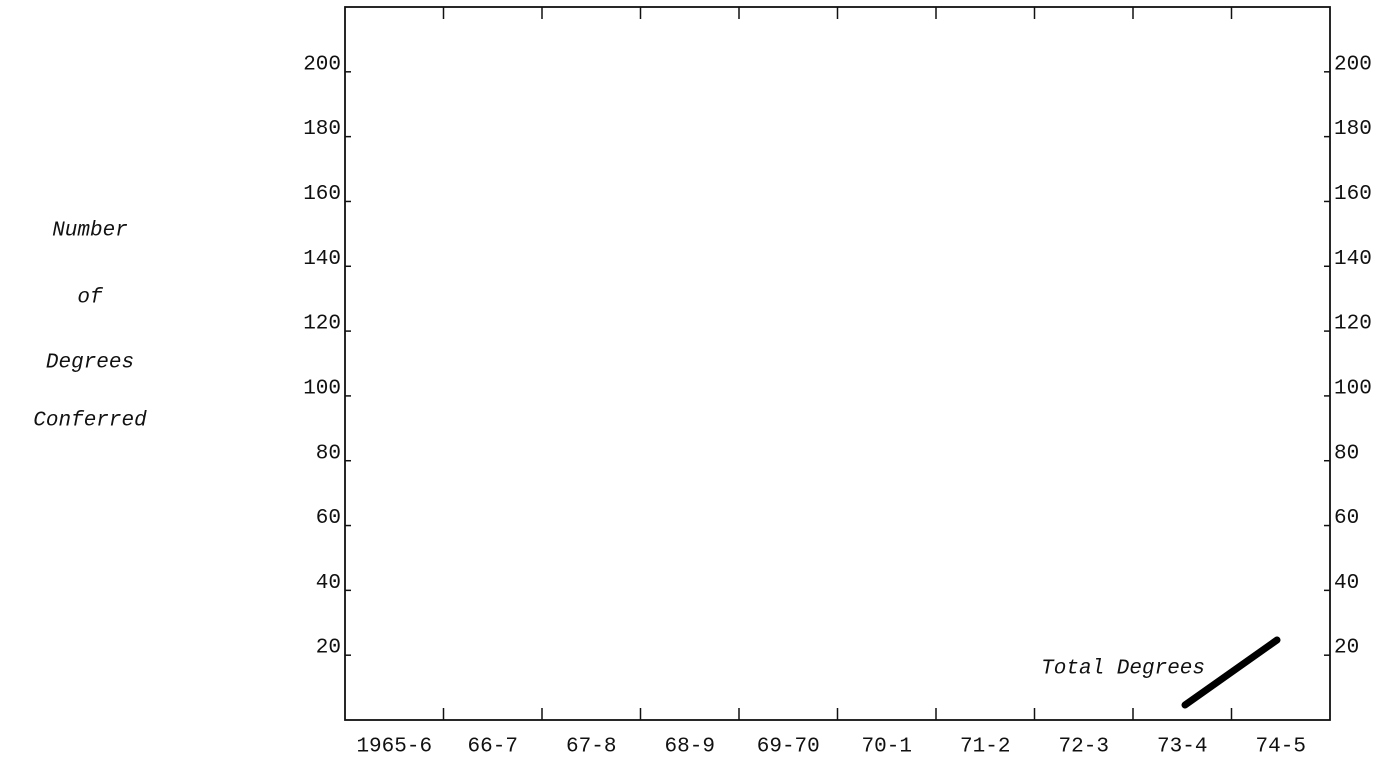 This screenshot has height=760, width=1400. I want to click on y-tick-label: 60, so click(328, 518).